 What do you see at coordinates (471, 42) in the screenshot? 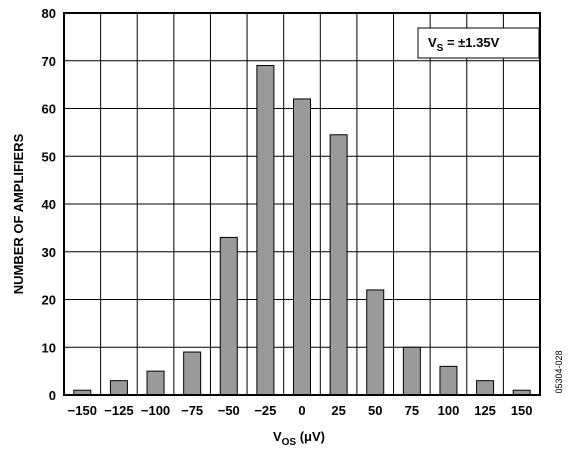
I see `legend-label-rest: = ±1.35V` at bounding box center [471, 42].